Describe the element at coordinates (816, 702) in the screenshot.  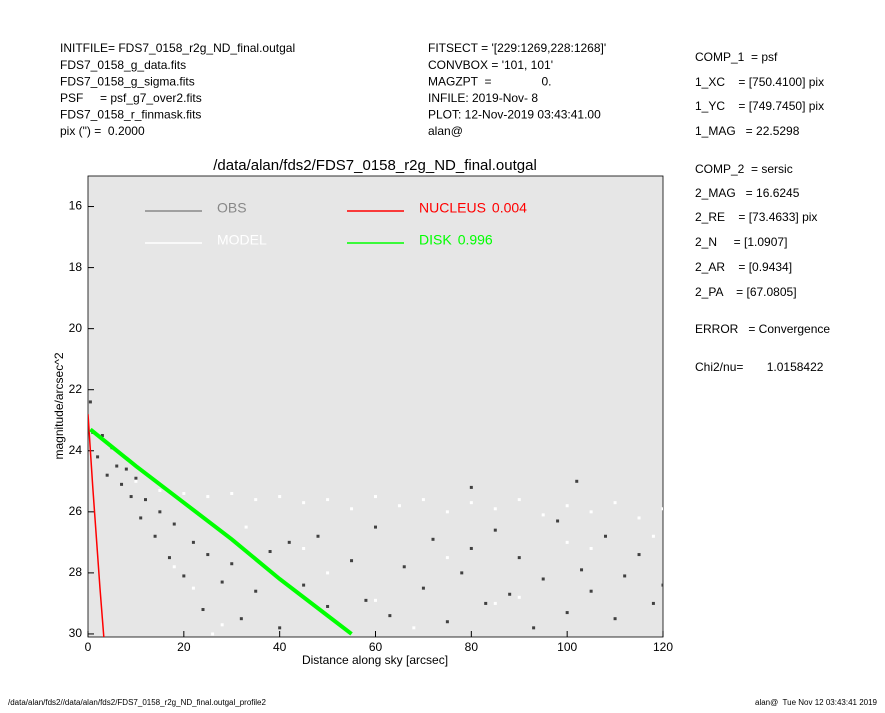
I see `footer-right: alan@ Tue Nov 12 03:43:41 2019` at that location.